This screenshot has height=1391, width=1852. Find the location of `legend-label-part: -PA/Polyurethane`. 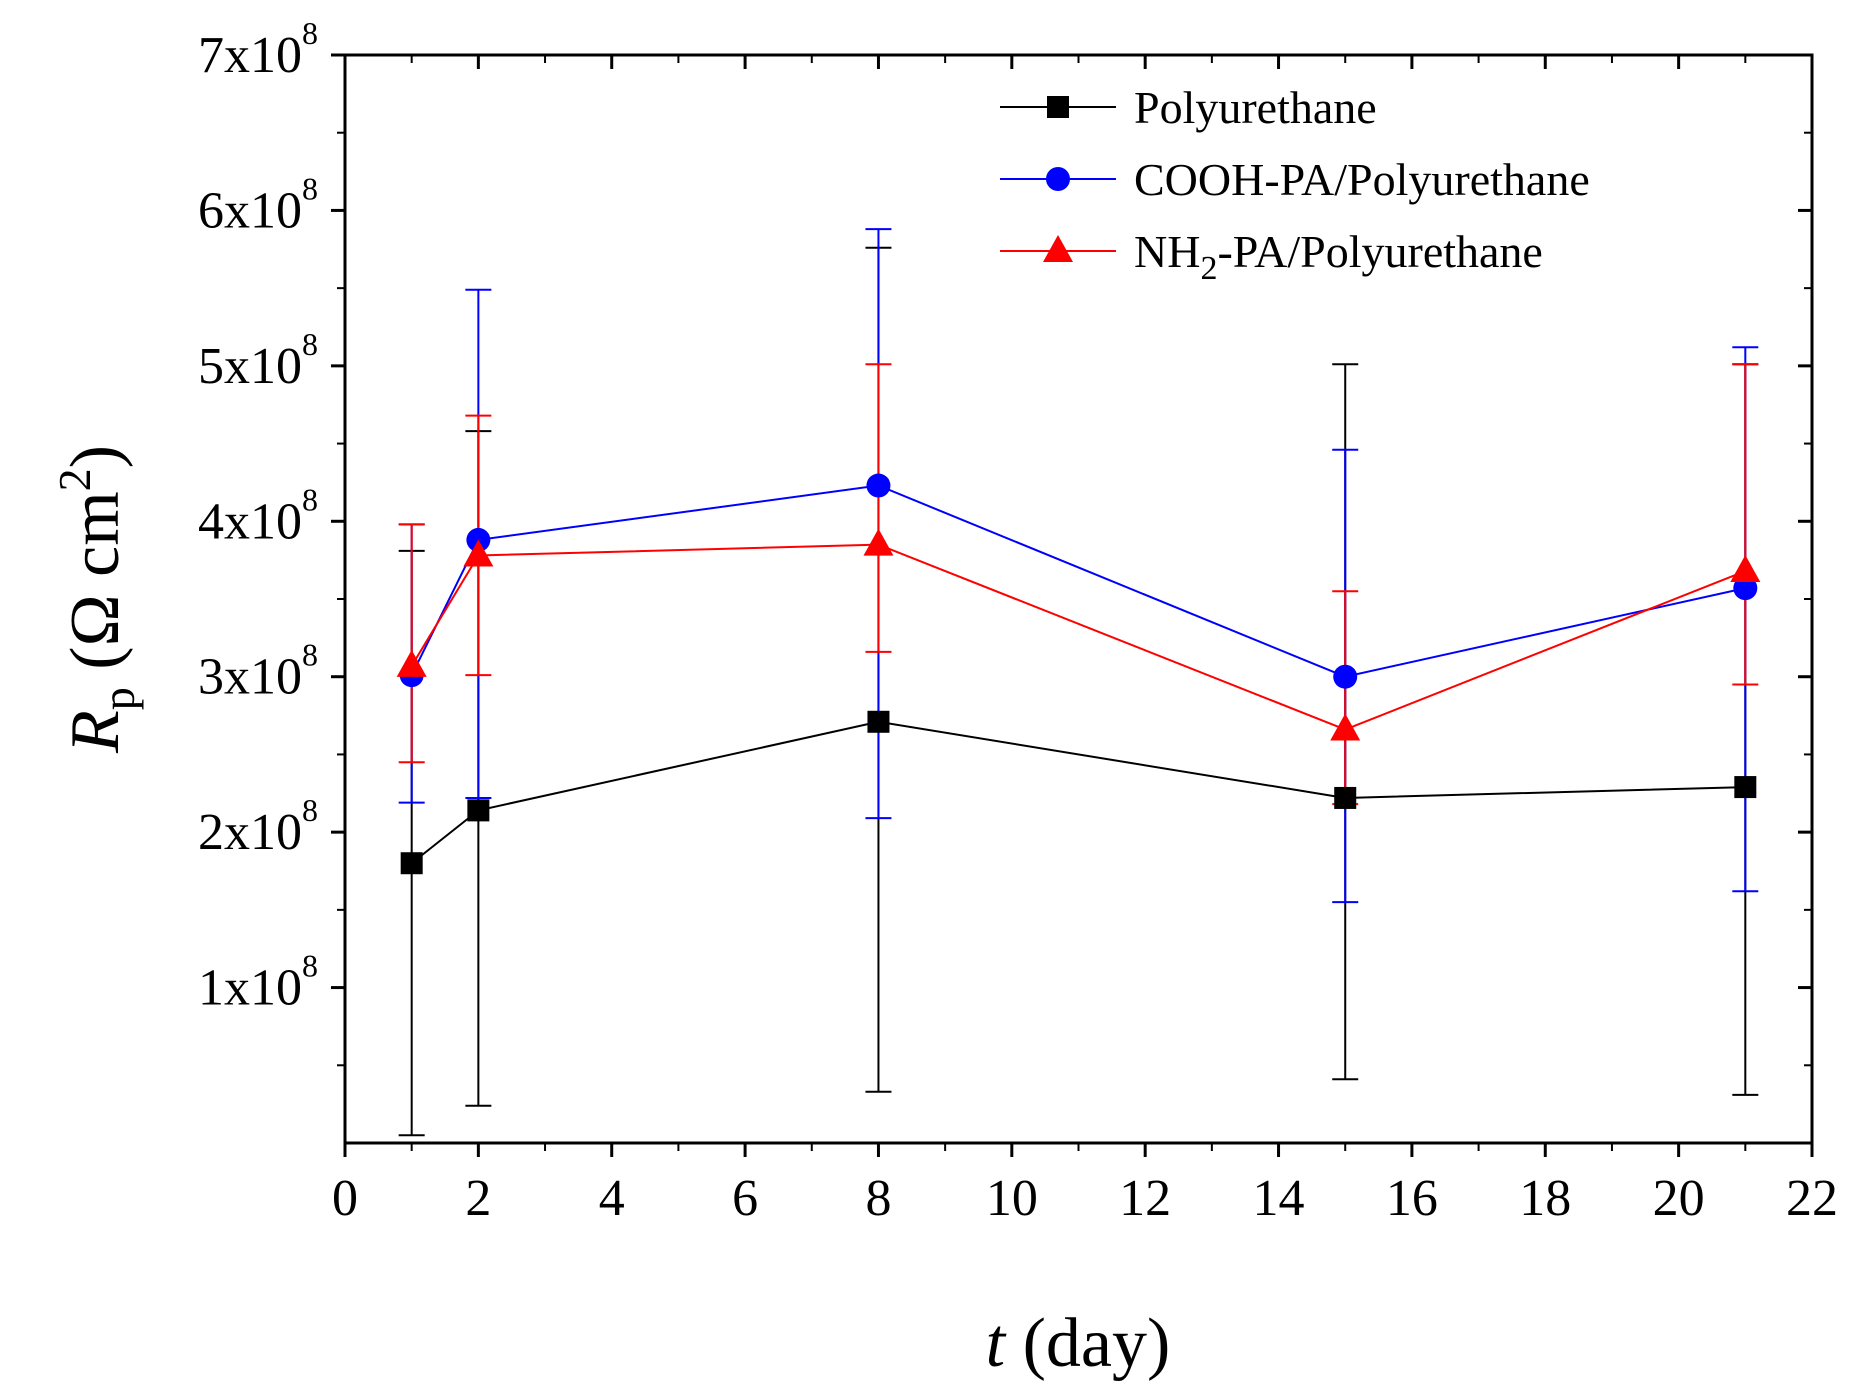

legend-label-part: -PA/Polyurethane is located at coordinates (1379, 251).